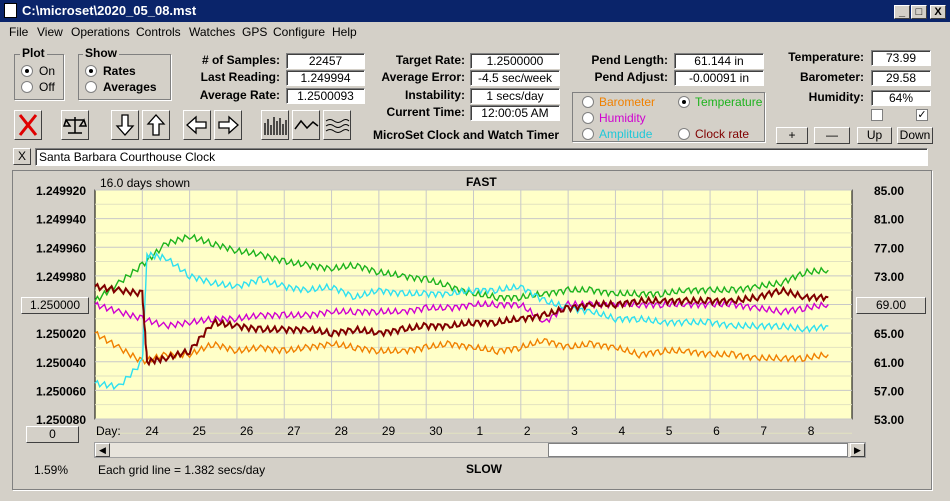 The width and height of the screenshot is (950, 501). What do you see at coordinates (826, 57) in the screenshot?
I see `temperature-label: Temperature:` at bounding box center [826, 57].